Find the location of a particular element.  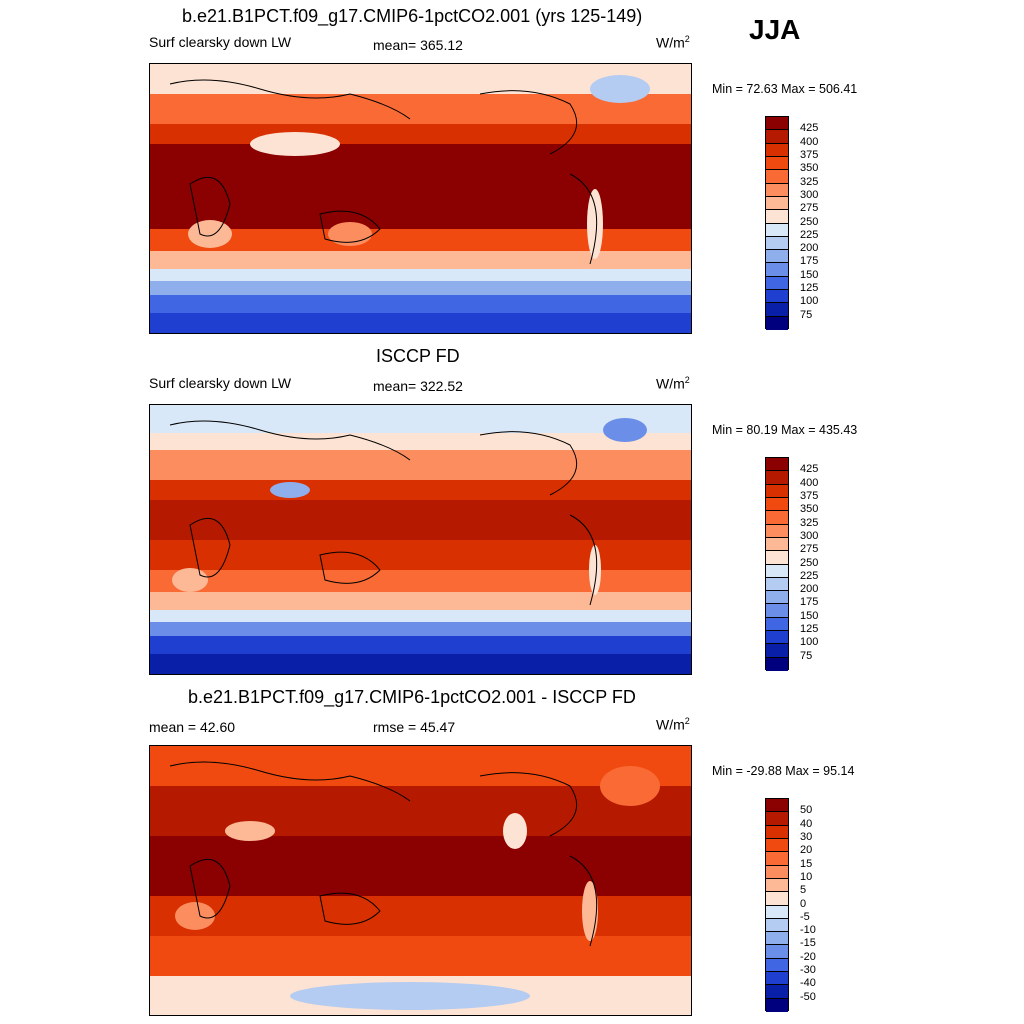

panel-2-colorbar is located at coordinates (777, 564).